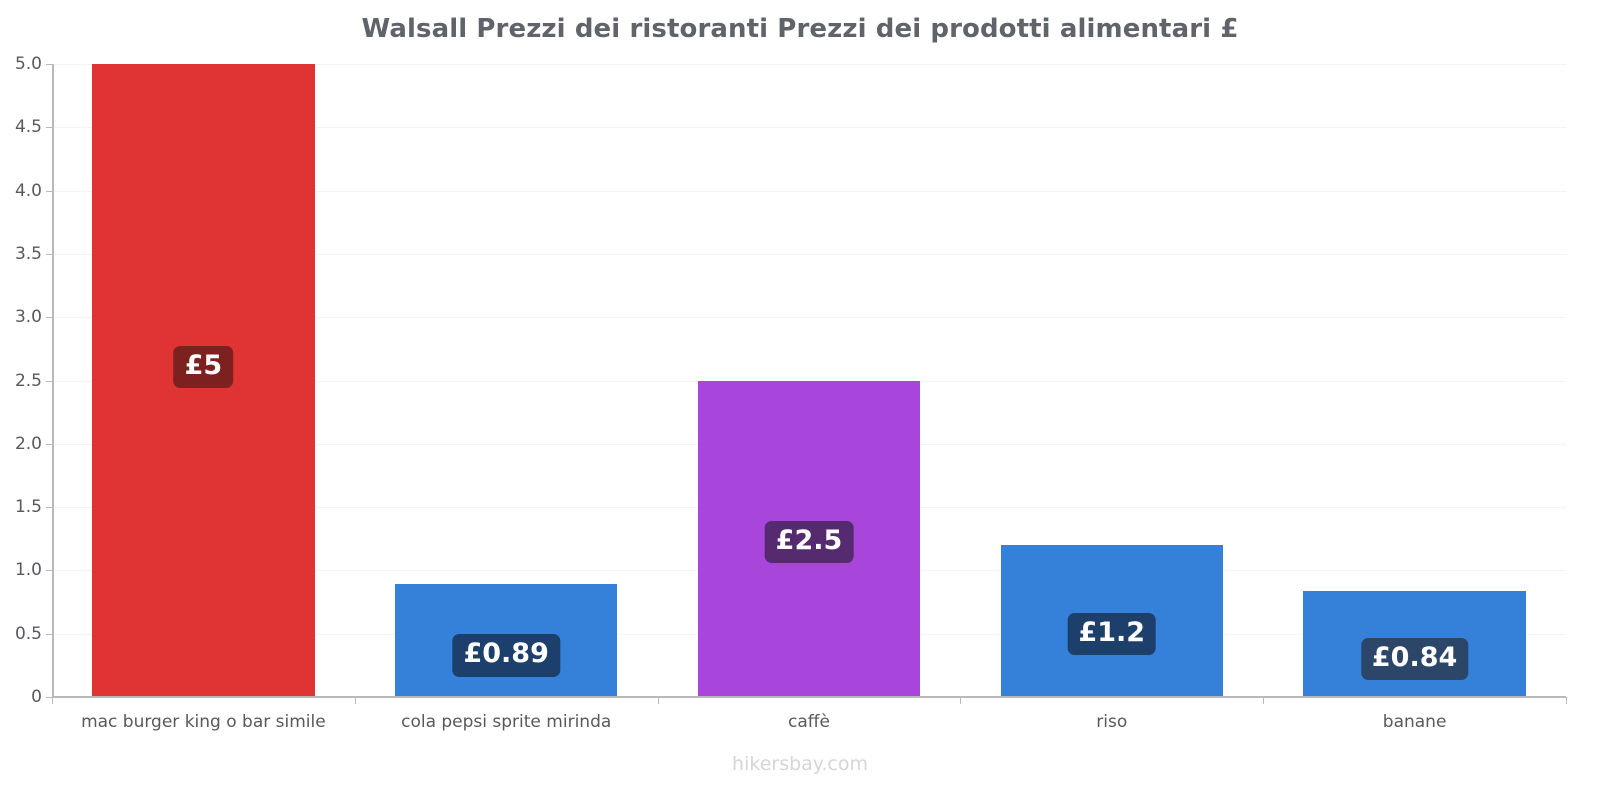  I want to click on bar-value-label: £0.89, so click(506, 655).